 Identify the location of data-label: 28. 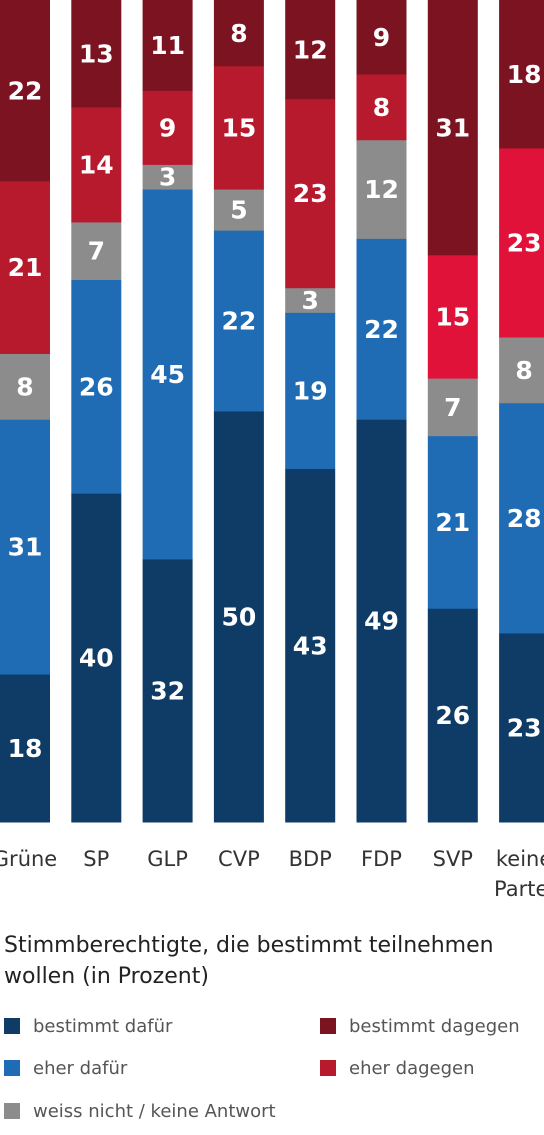
(524, 518).